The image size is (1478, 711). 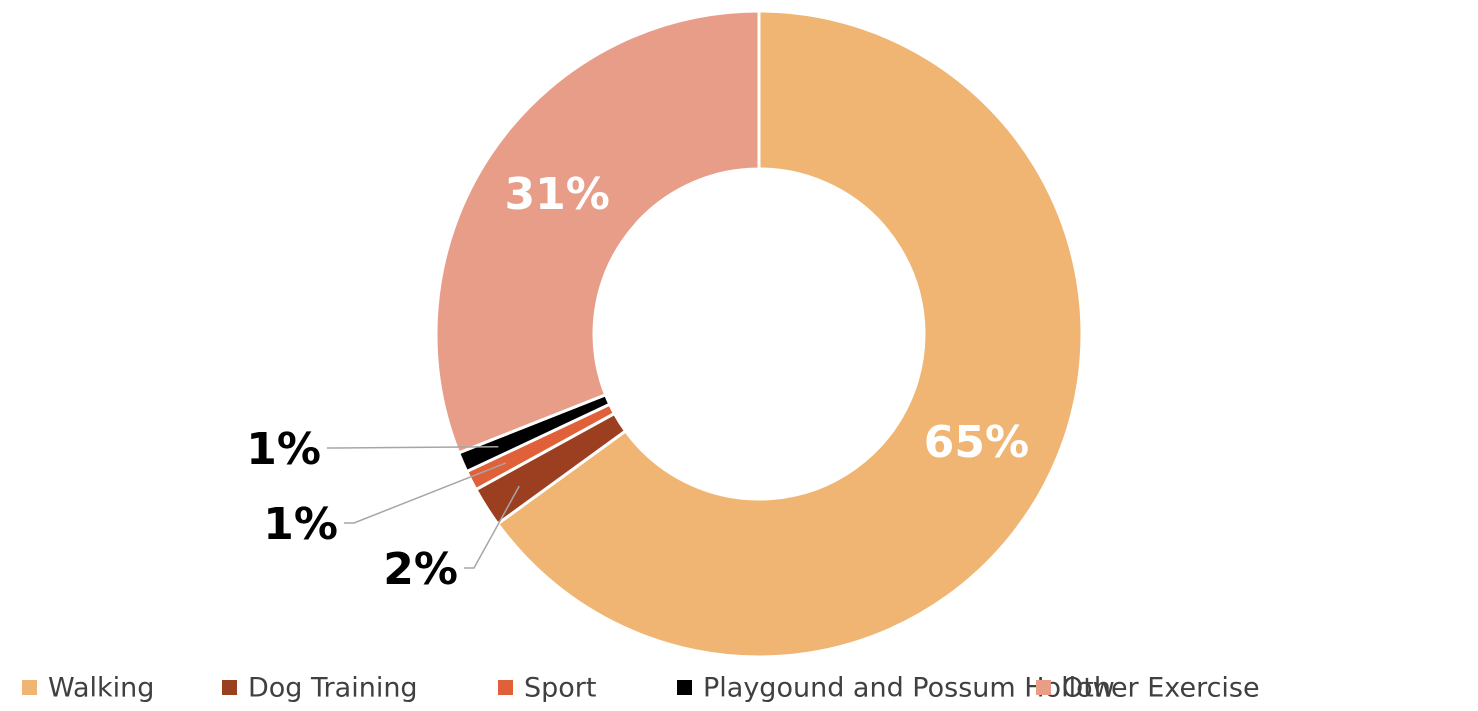 What do you see at coordinates (597, 232) in the screenshot?
I see `slice` at bounding box center [597, 232].